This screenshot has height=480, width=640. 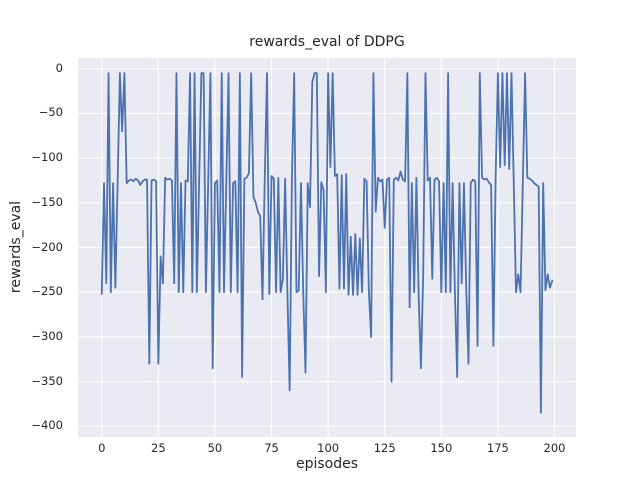 What do you see at coordinates (327, 464) in the screenshot?
I see `x-axis-label: episodes` at bounding box center [327, 464].